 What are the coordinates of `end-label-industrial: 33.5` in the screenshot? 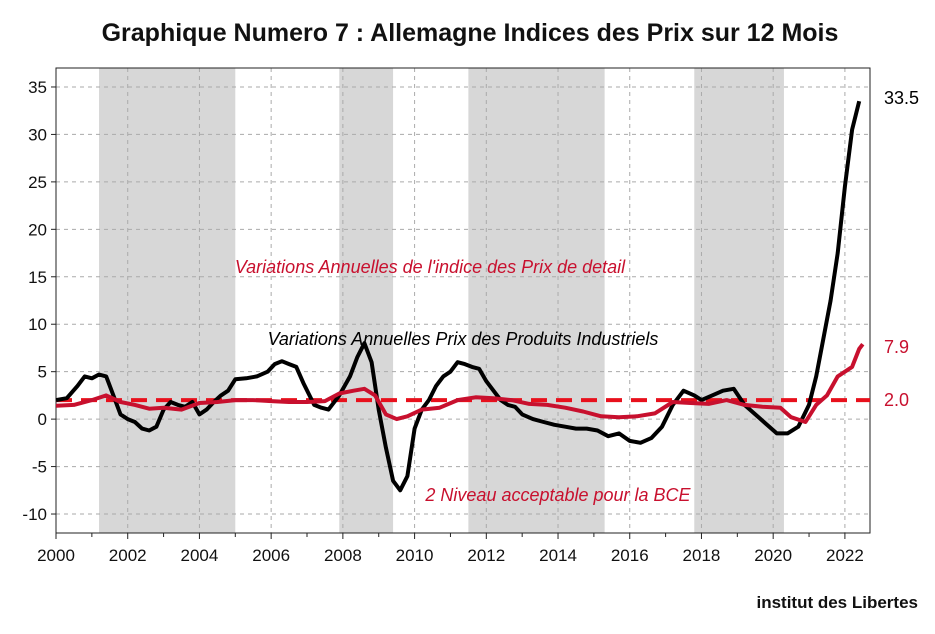 It's located at (901, 98).